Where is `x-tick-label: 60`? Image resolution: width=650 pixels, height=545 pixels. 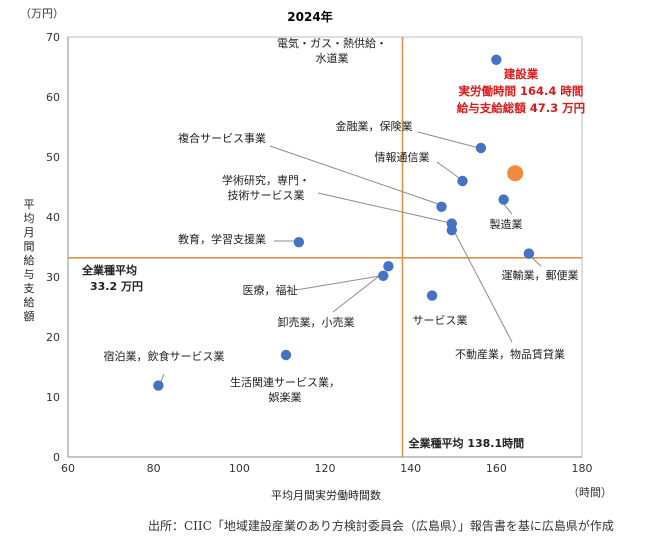
x-tick-label: 60 is located at coordinates (68, 468).